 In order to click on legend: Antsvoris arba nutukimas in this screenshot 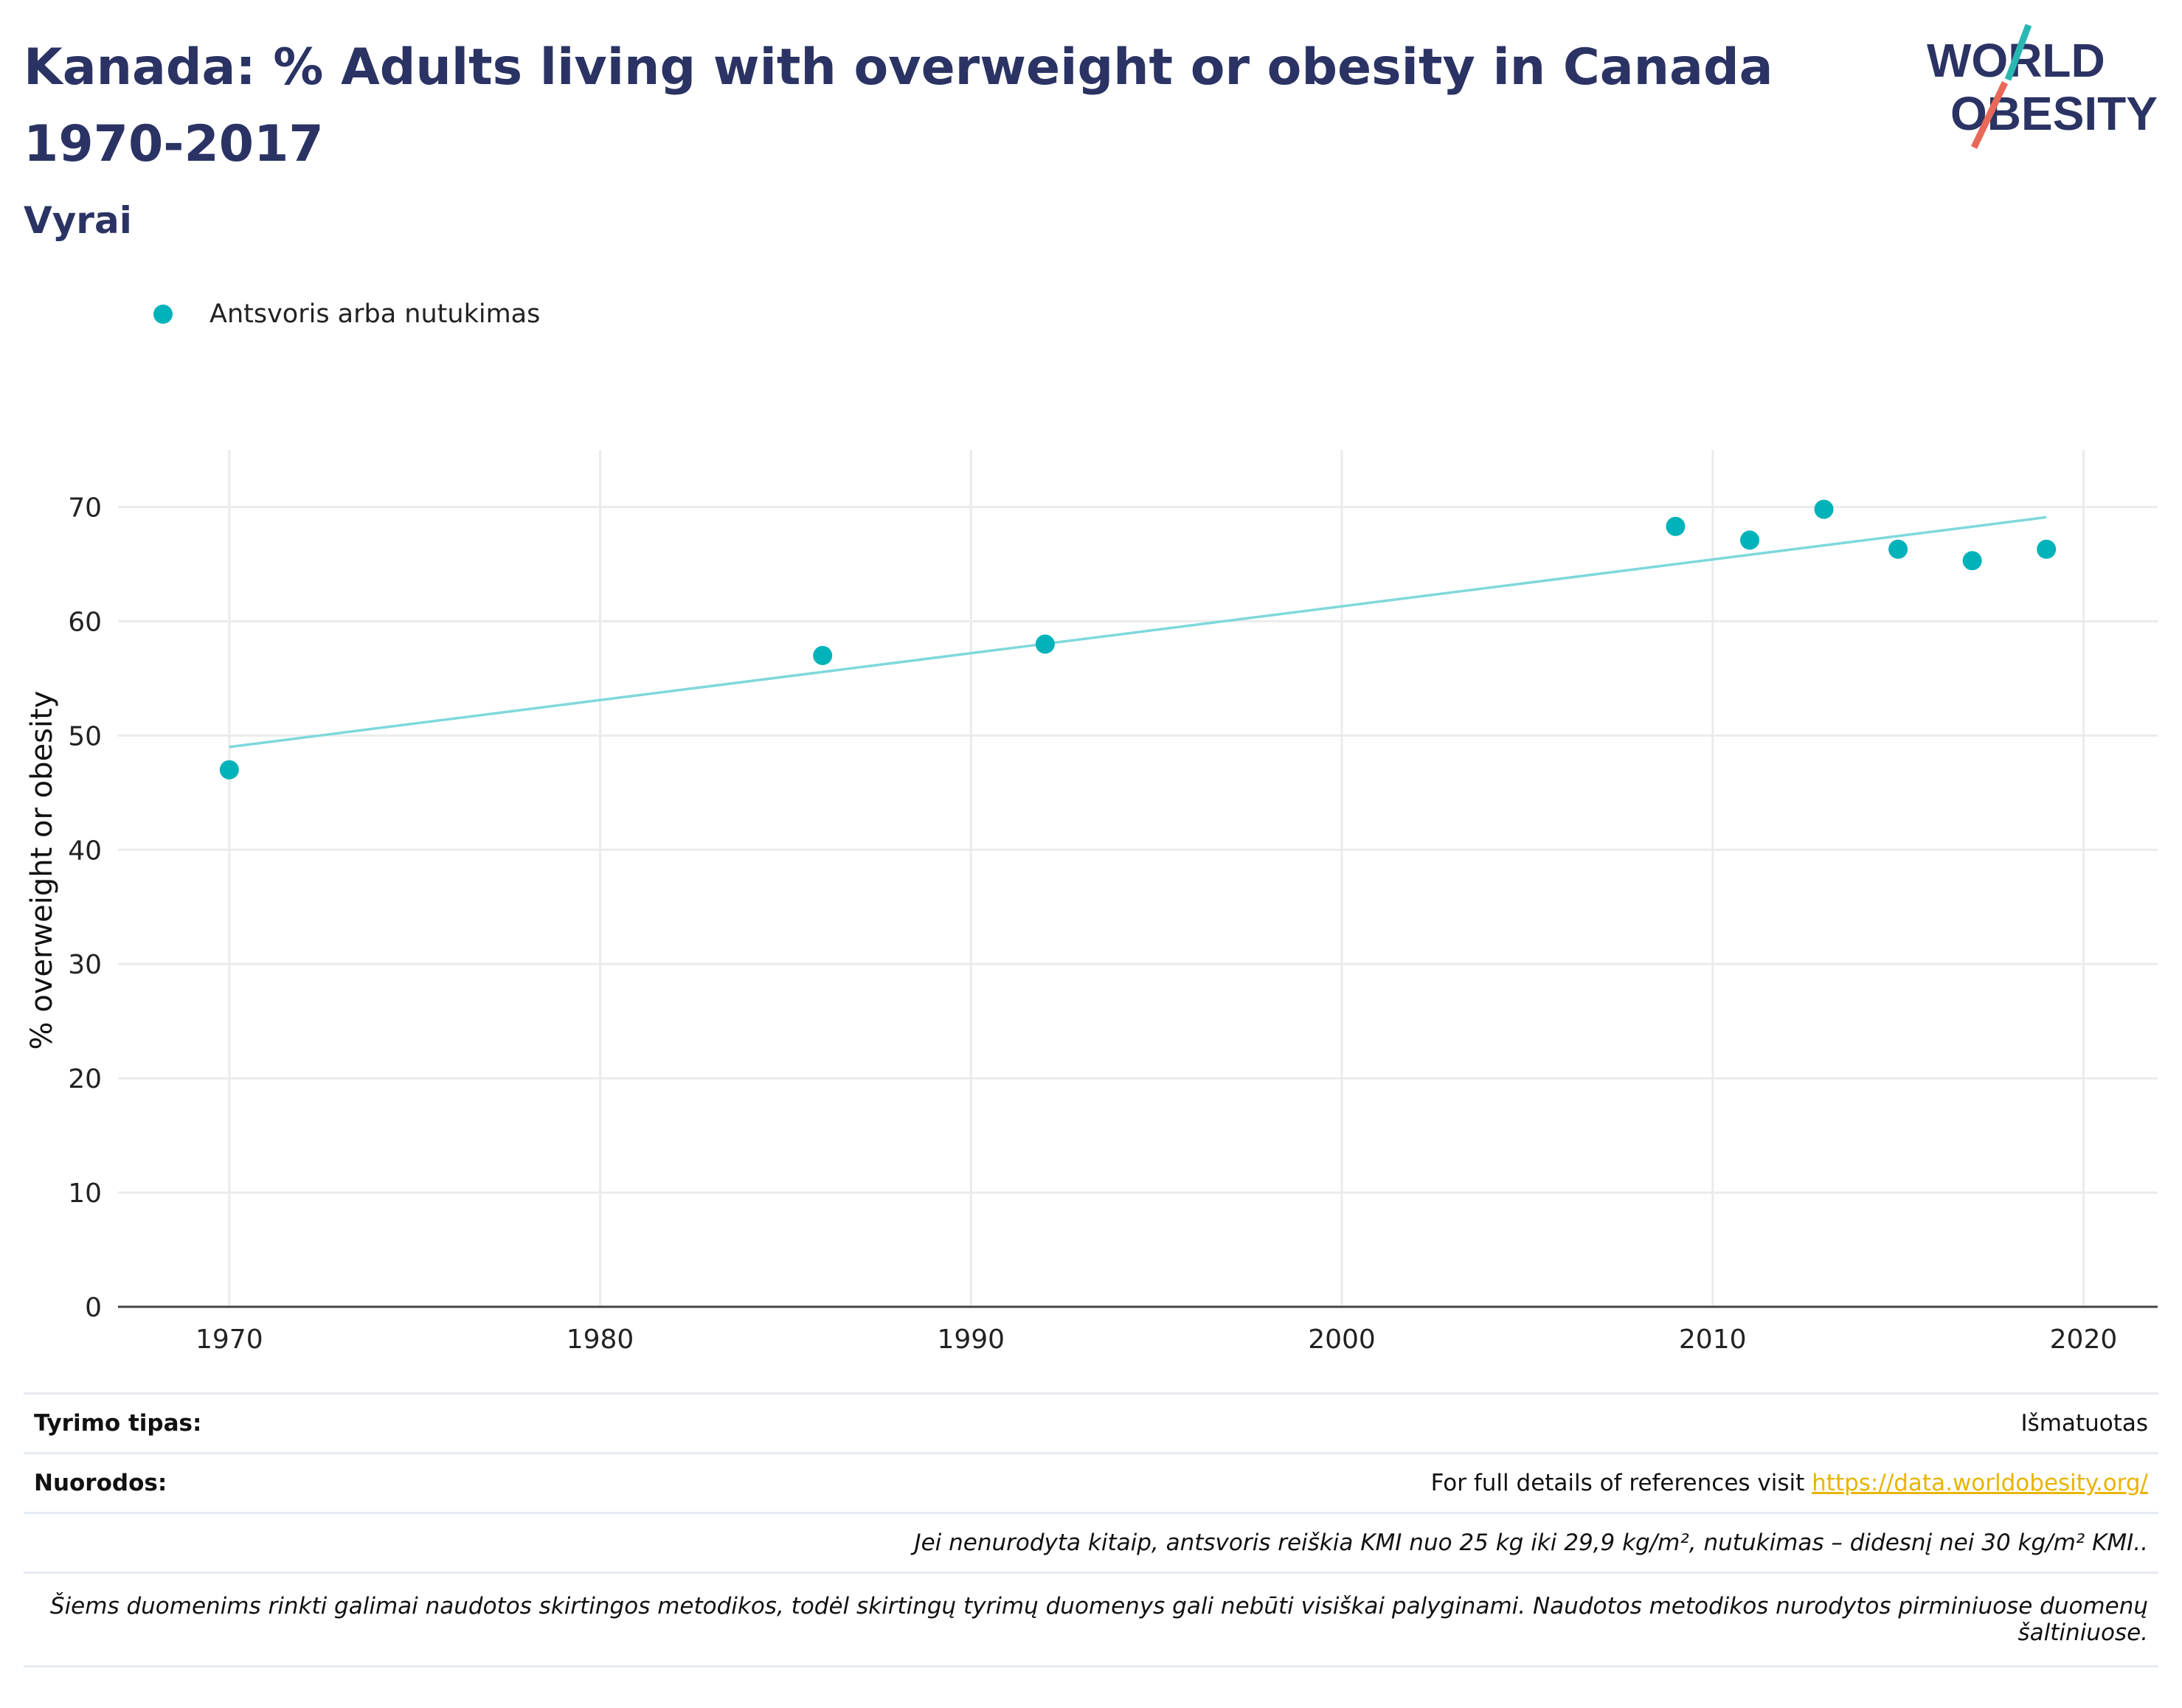, I will do `click(346, 314)`.